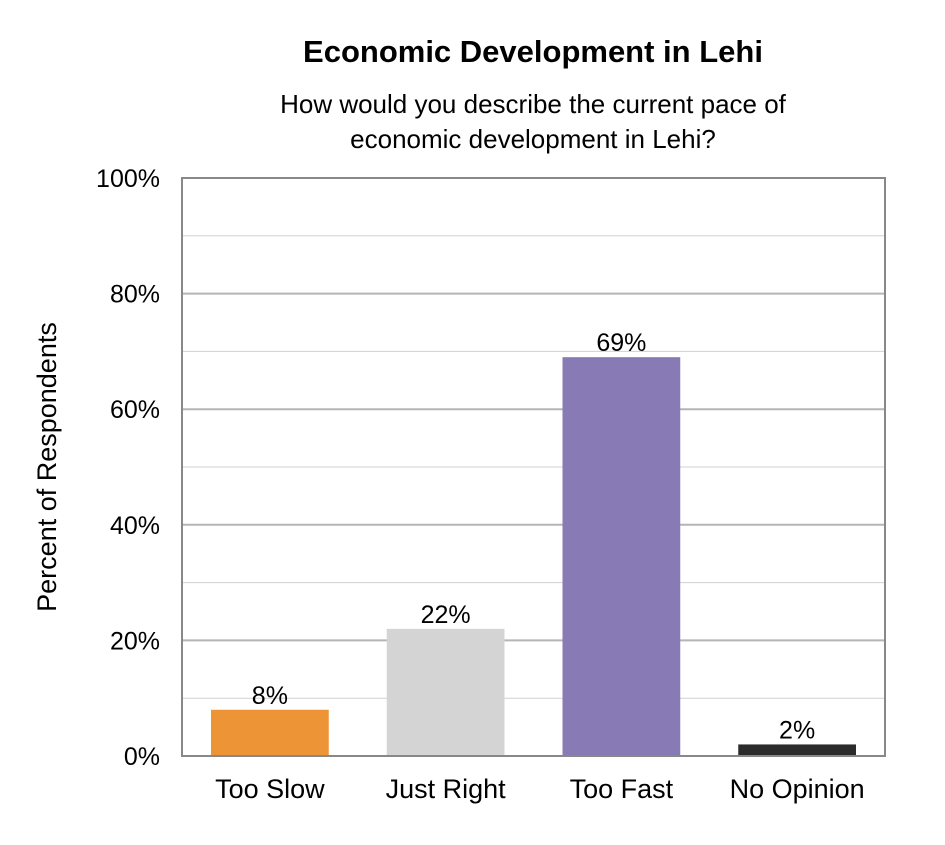  I want to click on y-axis-label: Percent of Respondents, so click(47, 467).